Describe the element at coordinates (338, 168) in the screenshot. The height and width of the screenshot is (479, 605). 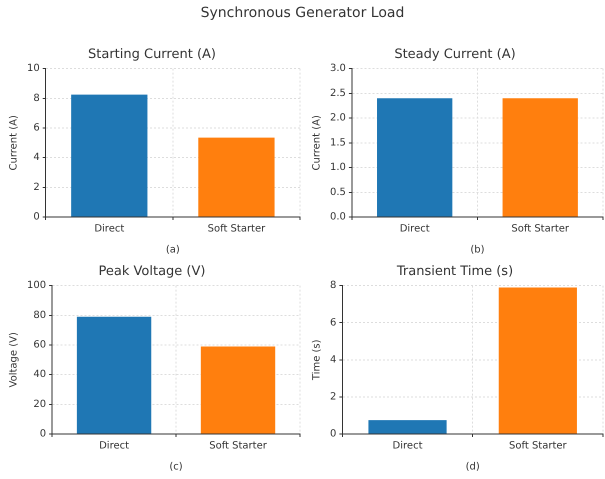
I see `y-tick-label: 1.0` at that location.